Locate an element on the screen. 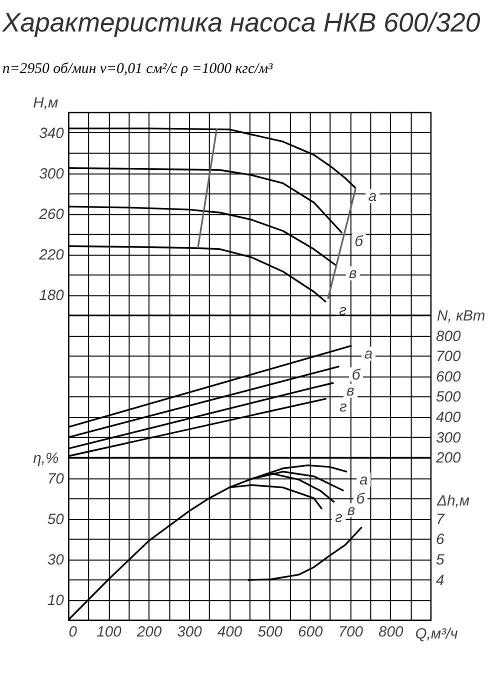 The width and height of the screenshot is (488, 677). y2-tick-label: 500 is located at coordinates (449, 398).